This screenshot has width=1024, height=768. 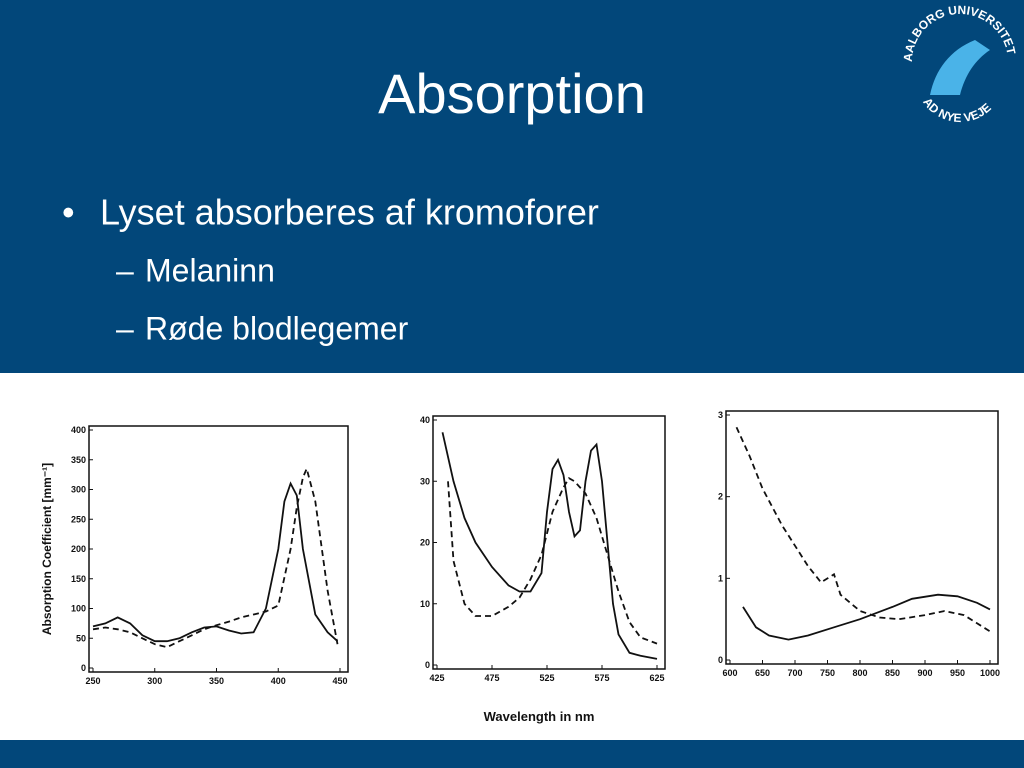 What do you see at coordinates (425, 420) in the screenshot?
I see `y-tick-label: 40` at bounding box center [425, 420].